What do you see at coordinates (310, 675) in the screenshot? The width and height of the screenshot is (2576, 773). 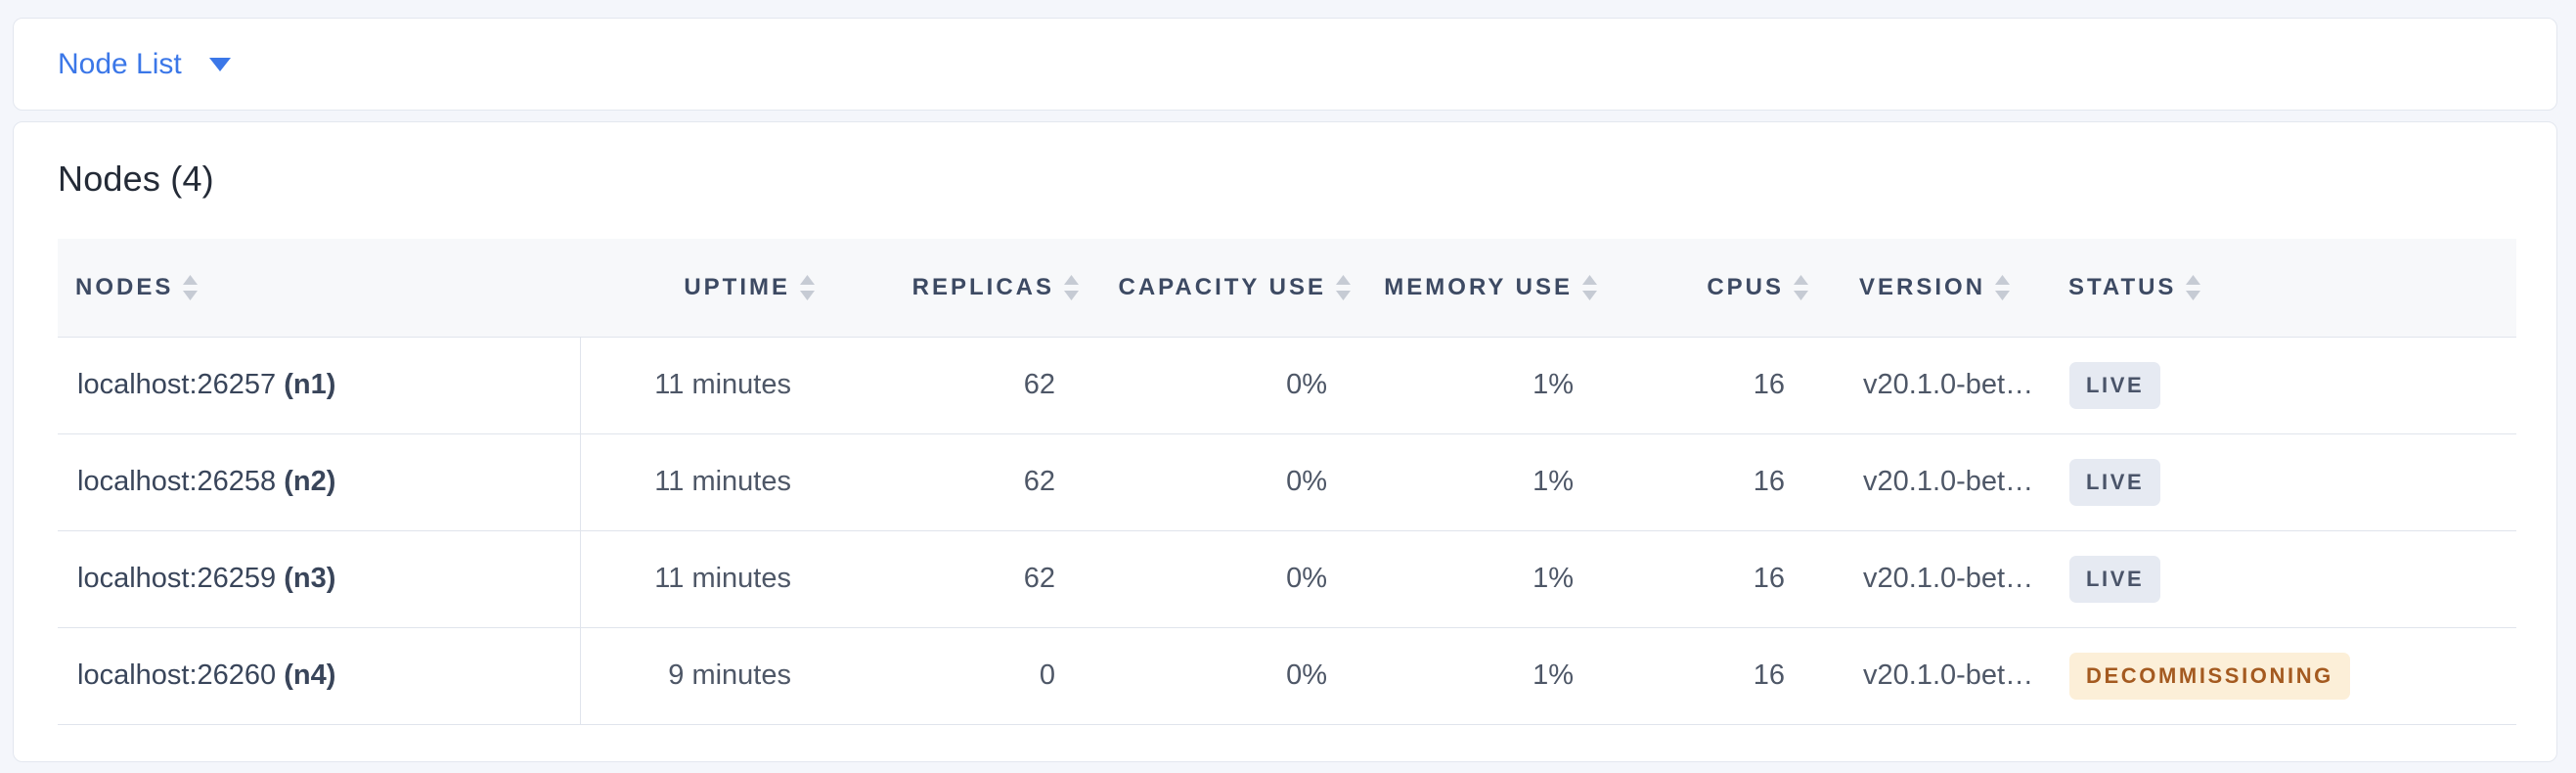 I see `node-id: (n4)` at bounding box center [310, 675].